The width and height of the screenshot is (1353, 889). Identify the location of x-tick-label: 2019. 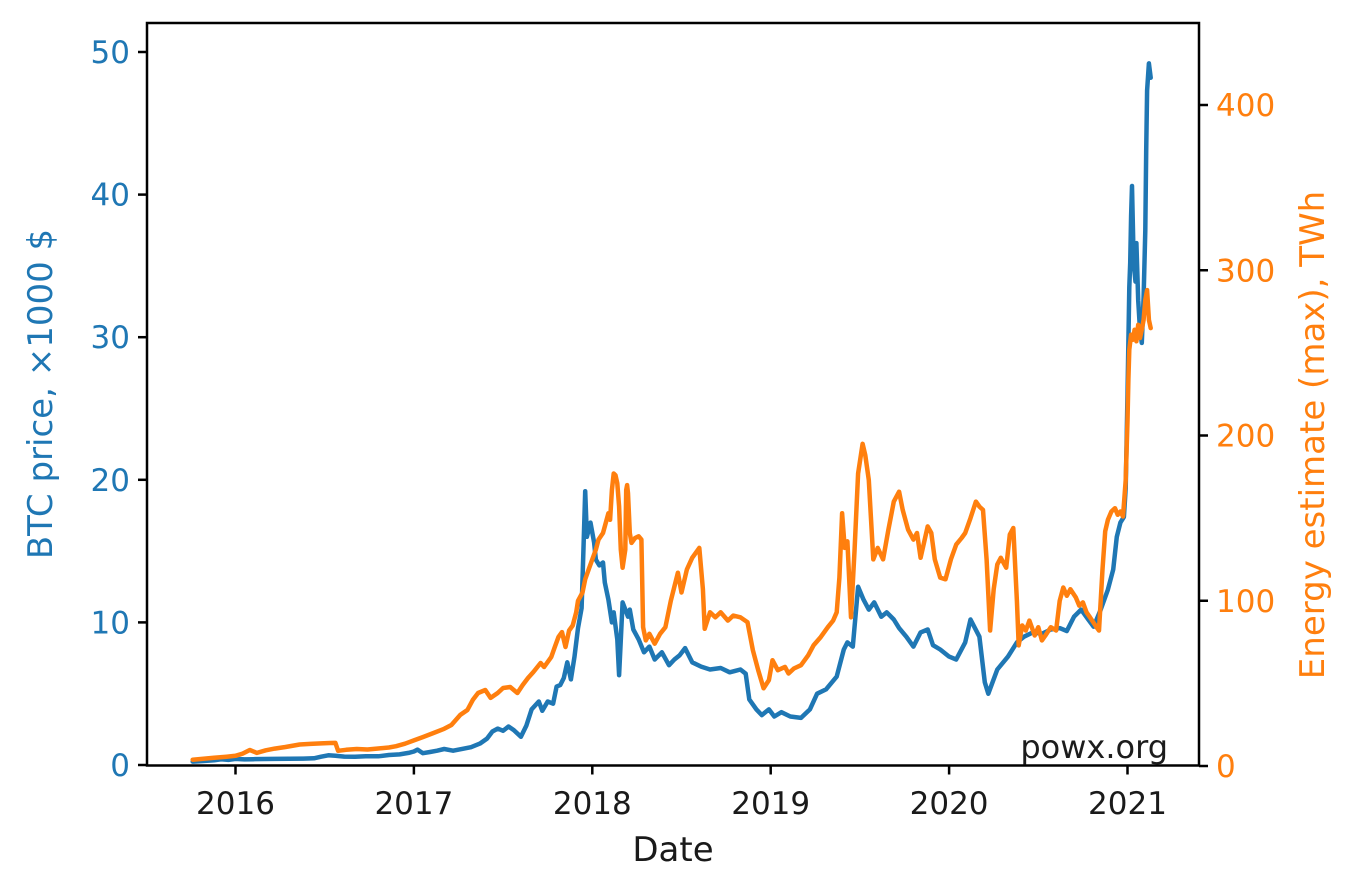
(770, 804).